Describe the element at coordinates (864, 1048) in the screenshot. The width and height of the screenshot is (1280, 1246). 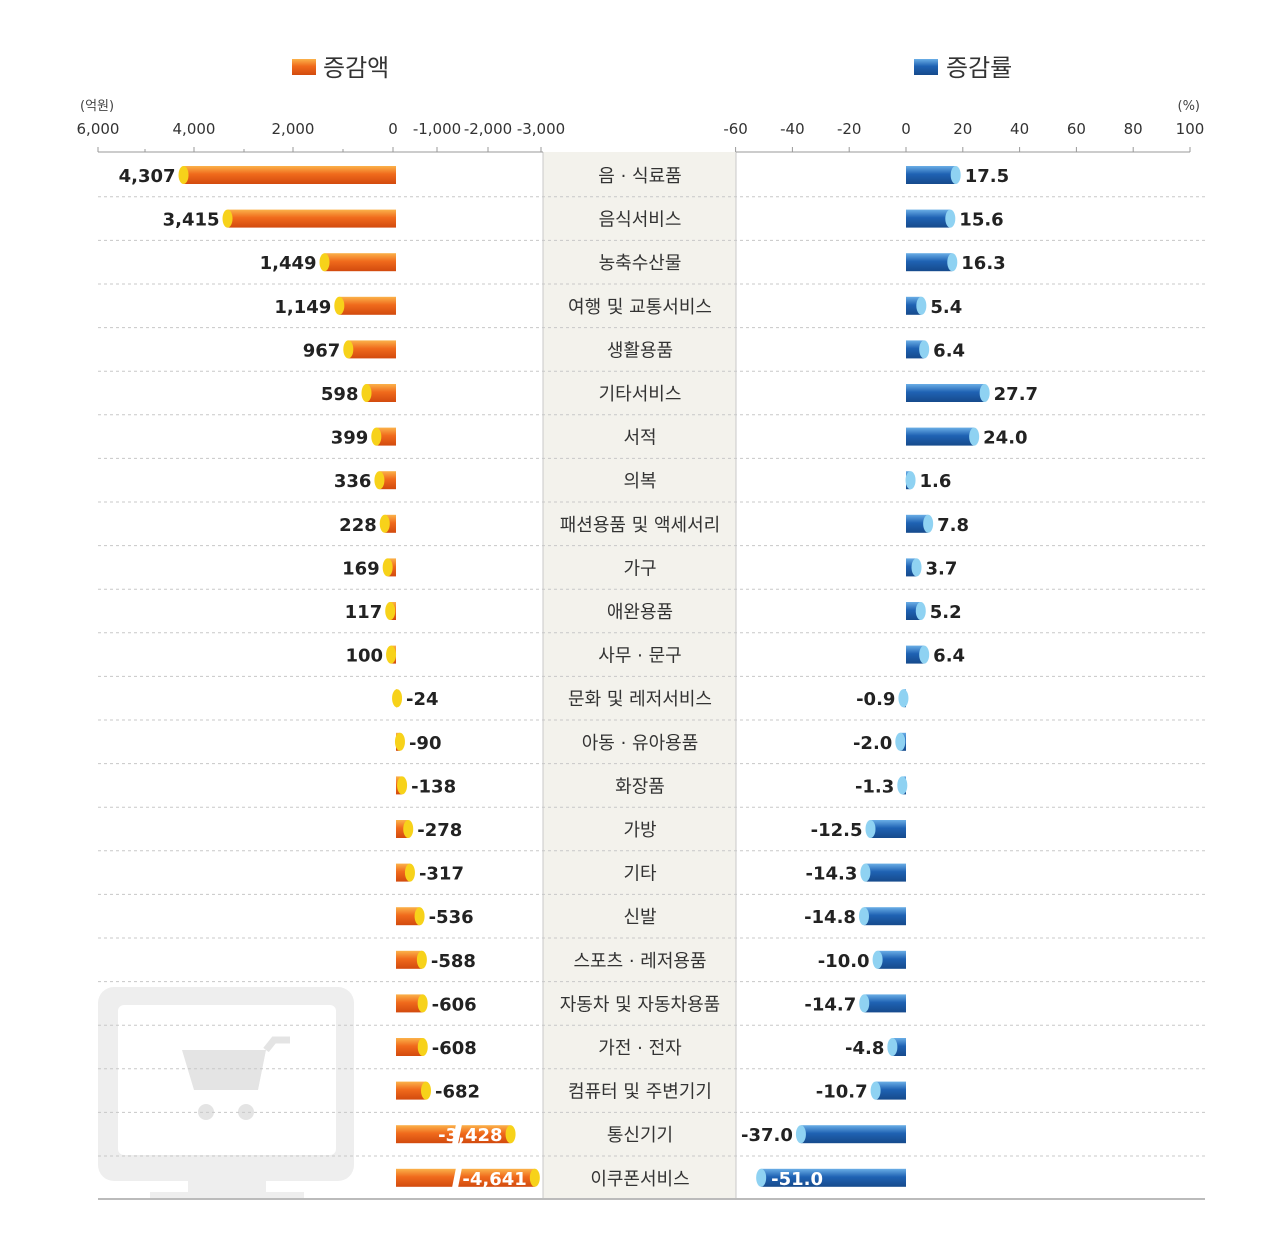
I see `rate-value-label: -4.8` at that location.